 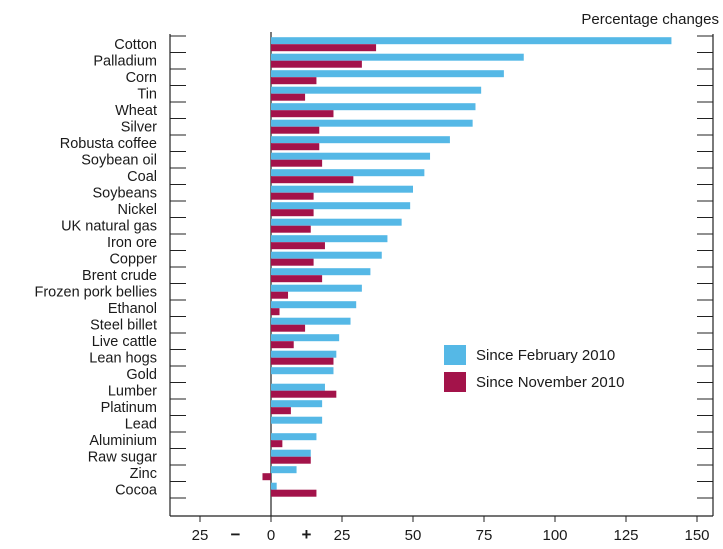 I want to click on category-label: Zinc, so click(x=143, y=474).